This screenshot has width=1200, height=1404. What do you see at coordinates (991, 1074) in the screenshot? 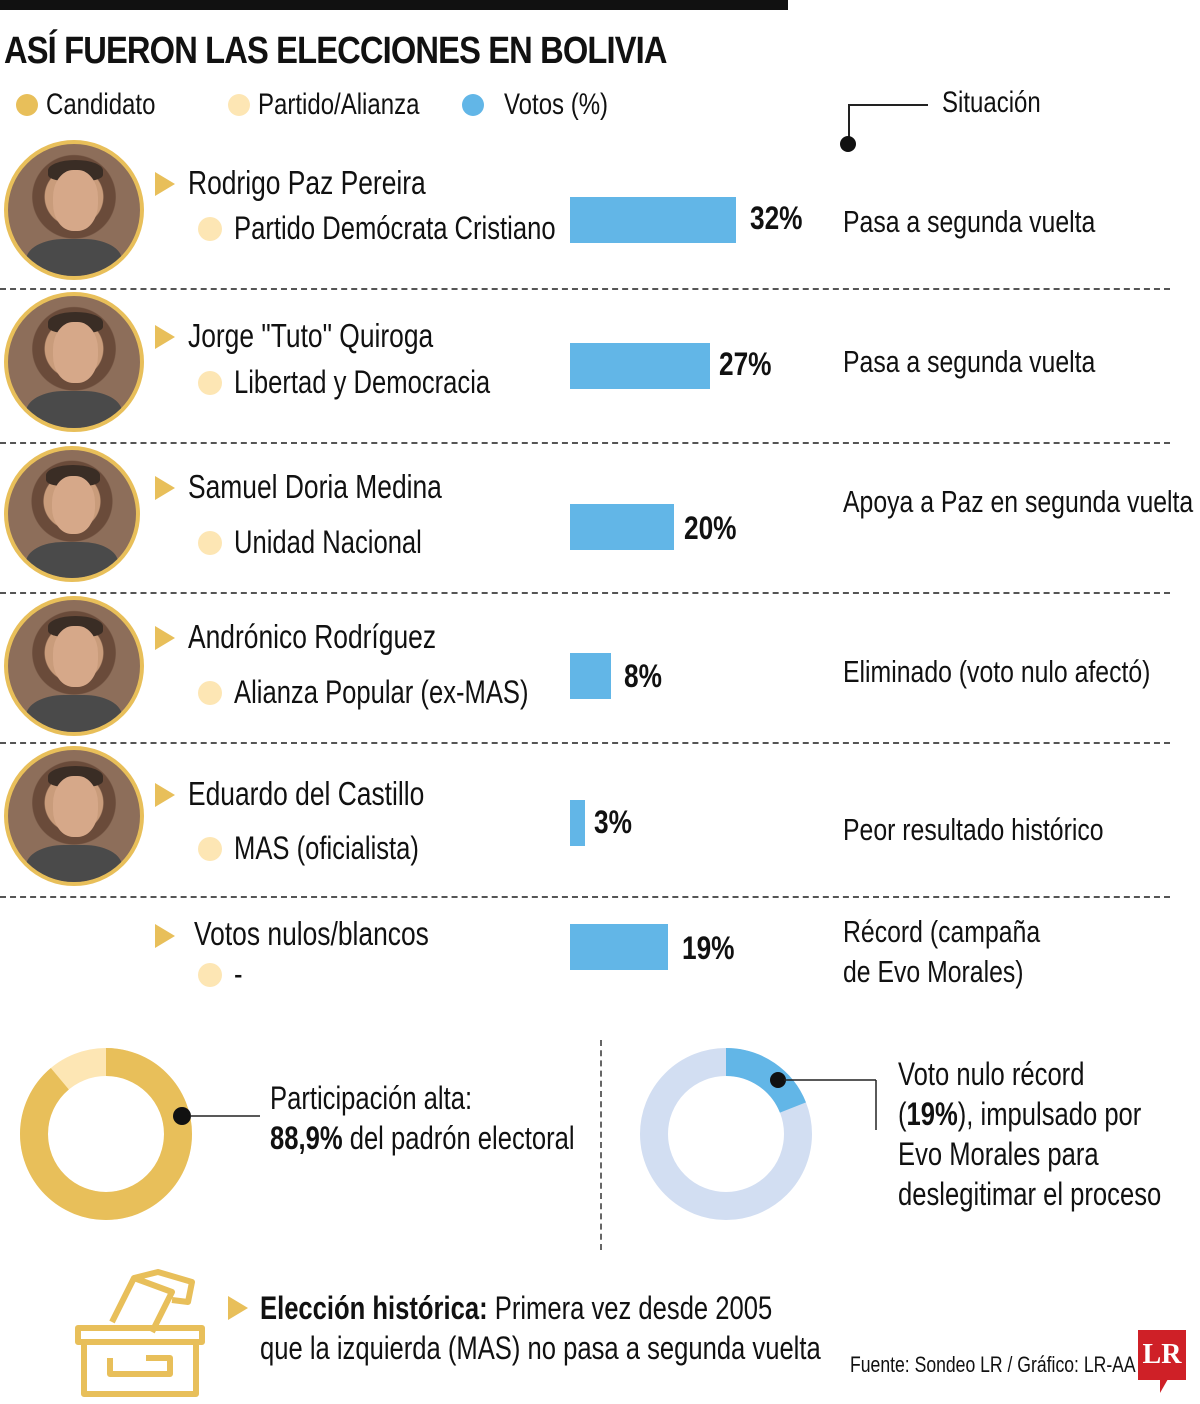
I see `null-vote-line: Voto nulo récord` at bounding box center [991, 1074].